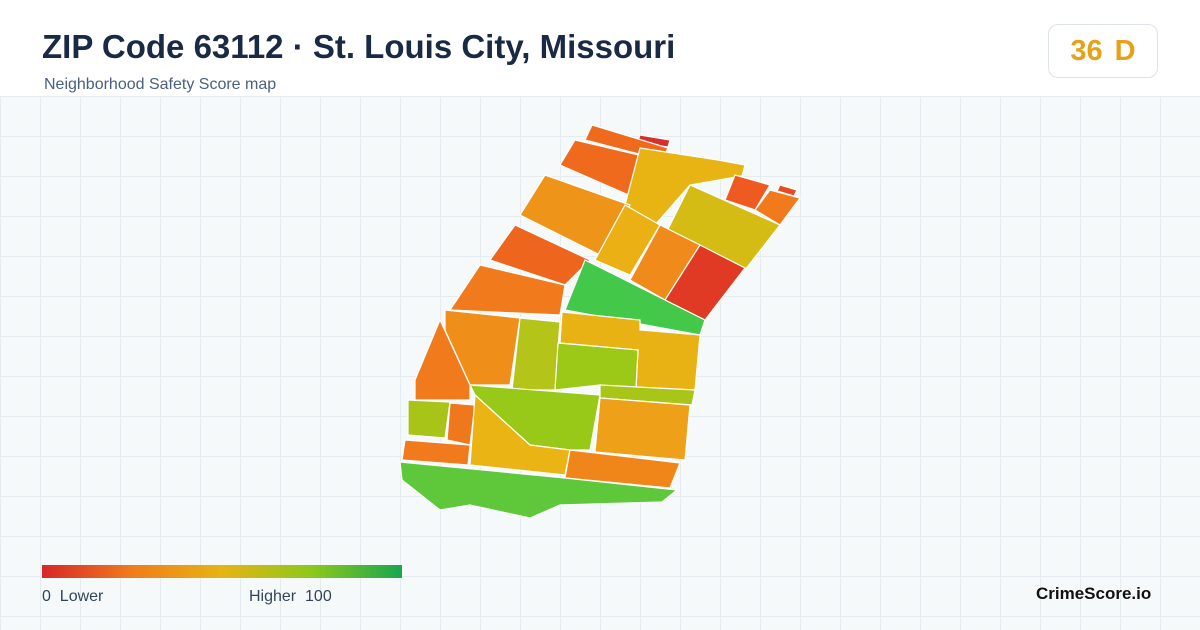 This screenshot has height=630, width=1200. What do you see at coordinates (1086, 51) in the screenshot?
I see `score-value: 36` at bounding box center [1086, 51].